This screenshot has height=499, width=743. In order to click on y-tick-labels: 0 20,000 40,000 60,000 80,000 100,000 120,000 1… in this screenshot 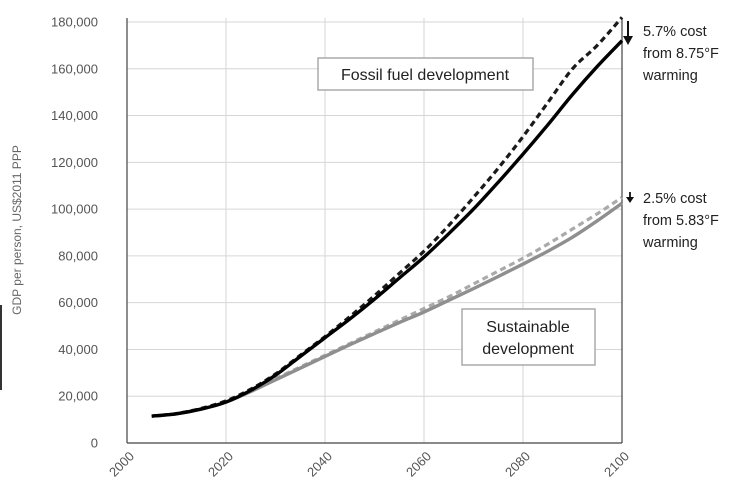, I will do `click(74, 233)`.